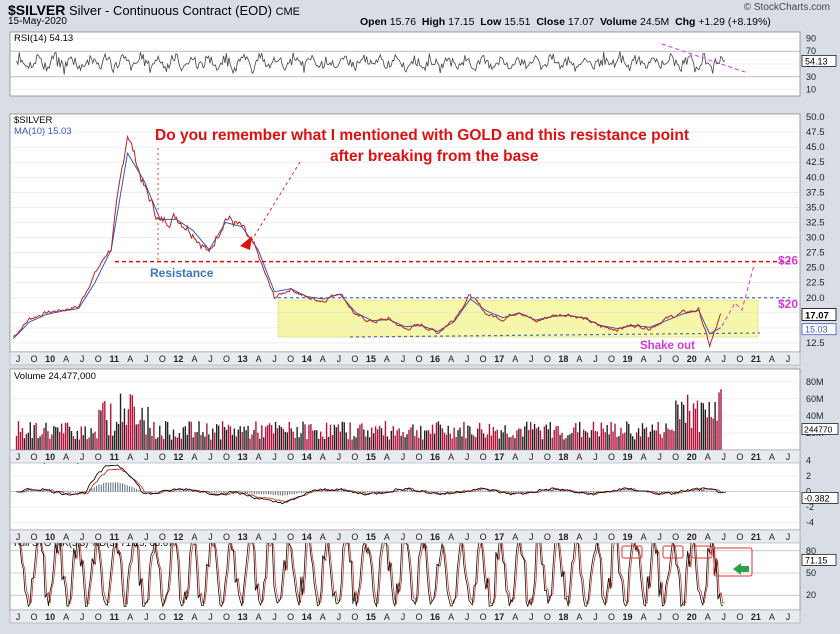 The height and width of the screenshot is (634, 840). Describe the element at coordinates (815, 382) in the screenshot. I see `volume-tick-label: 80M` at that location.